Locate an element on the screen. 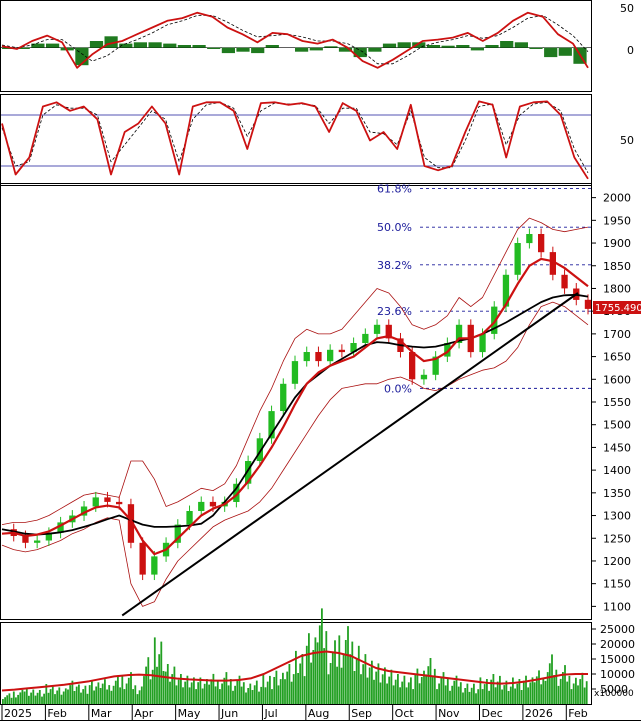  price-axis-tick-label: 1100 is located at coordinates (617, 606).